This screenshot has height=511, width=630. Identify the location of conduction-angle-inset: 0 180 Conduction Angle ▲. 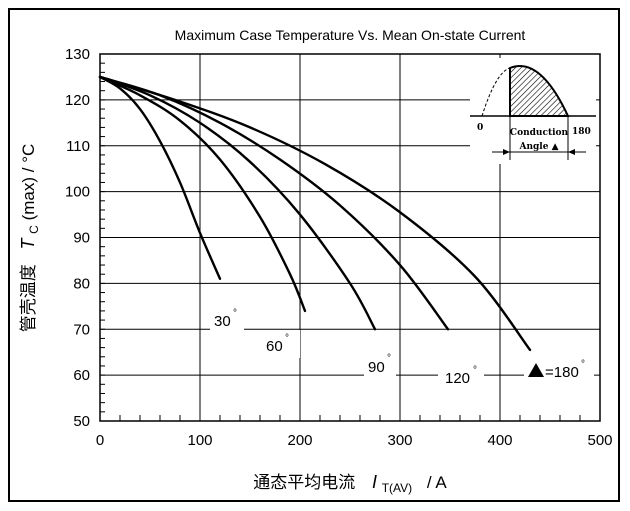
(533, 111).